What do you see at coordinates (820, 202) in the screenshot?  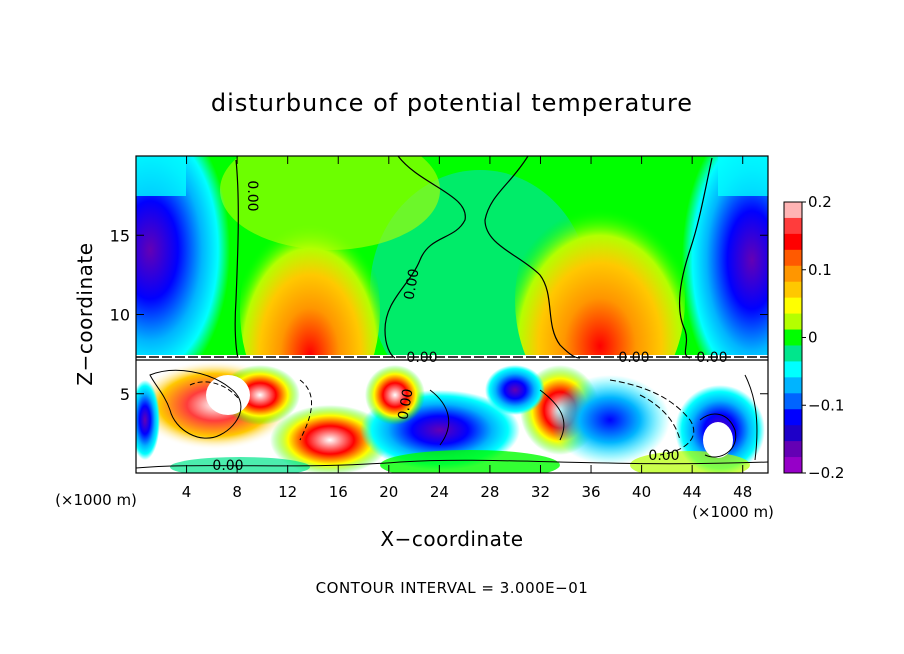 I see `colorbar-tick-label: 0.2` at bounding box center [820, 202].